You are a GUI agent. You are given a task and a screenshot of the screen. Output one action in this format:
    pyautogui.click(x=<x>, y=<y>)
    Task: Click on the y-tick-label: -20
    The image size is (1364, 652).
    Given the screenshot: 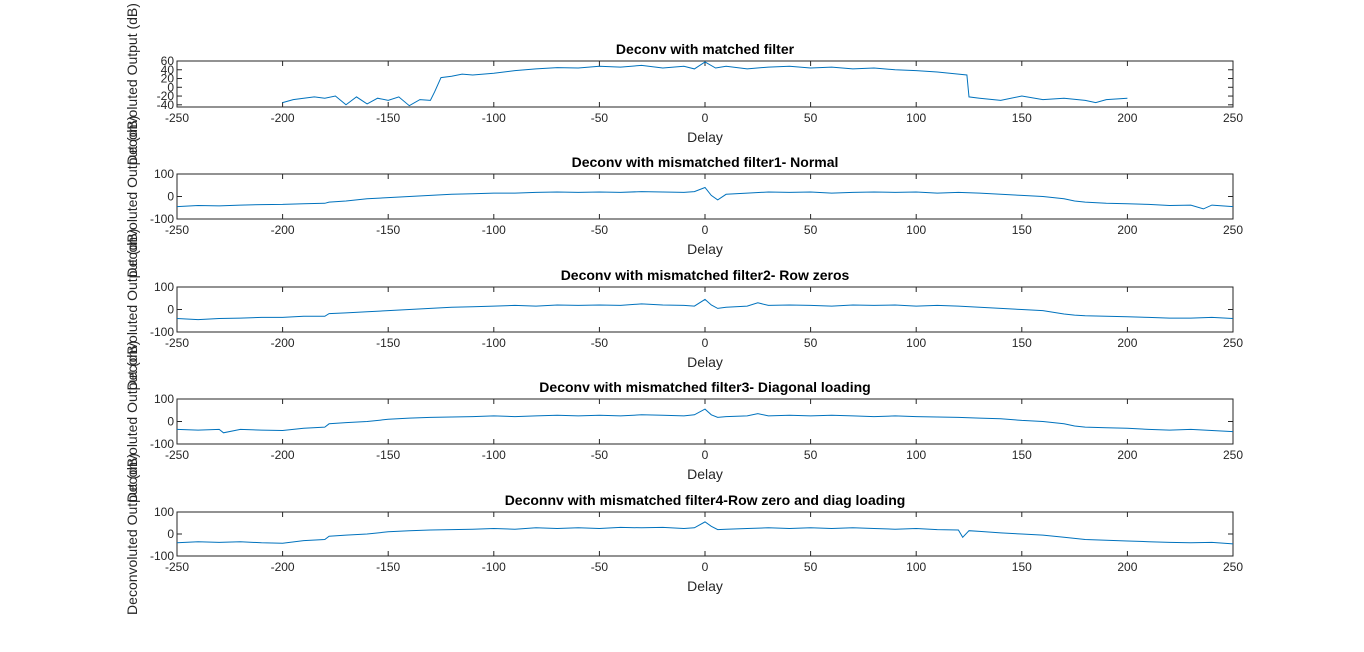 What is the action you would take?
    pyautogui.click(x=166, y=96)
    